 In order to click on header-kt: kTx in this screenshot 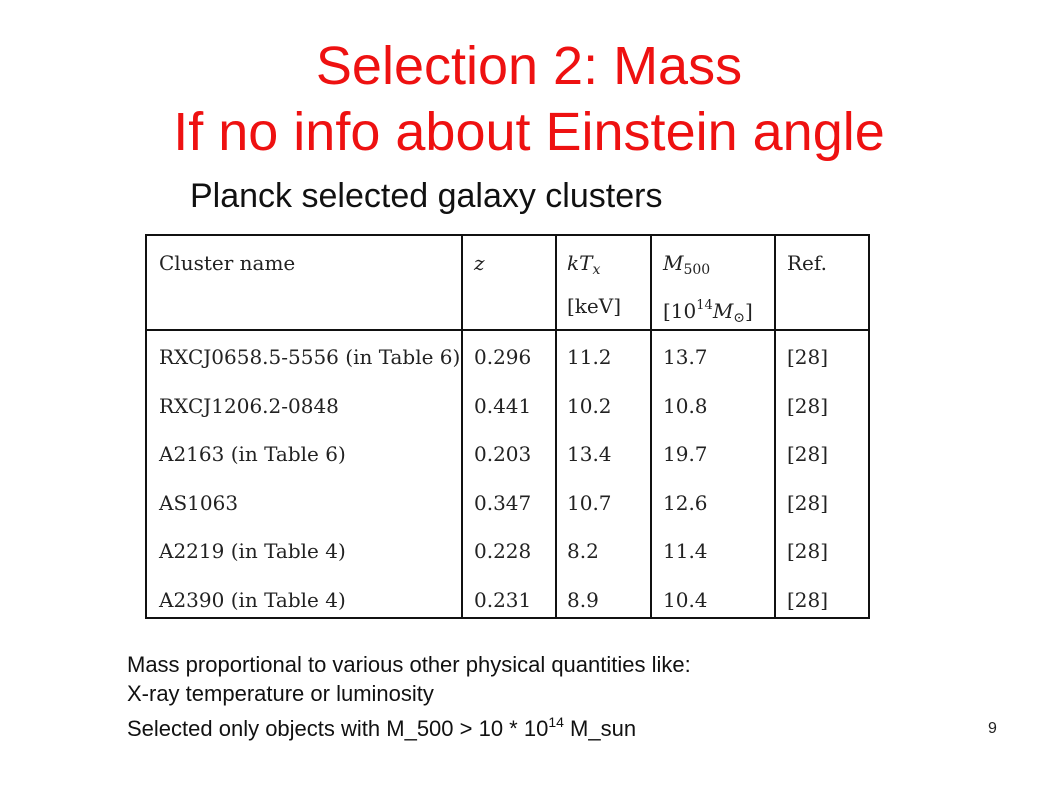, I will do `click(583, 266)`.